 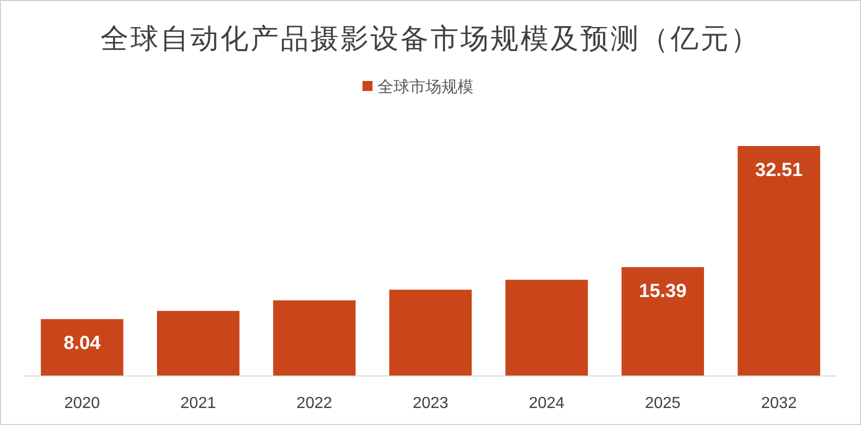 What do you see at coordinates (430, 39) in the screenshot?
I see `chart-title: 全球自动化产品摄影设备市场规模及预测（亿元）` at bounding box center [430, 39].